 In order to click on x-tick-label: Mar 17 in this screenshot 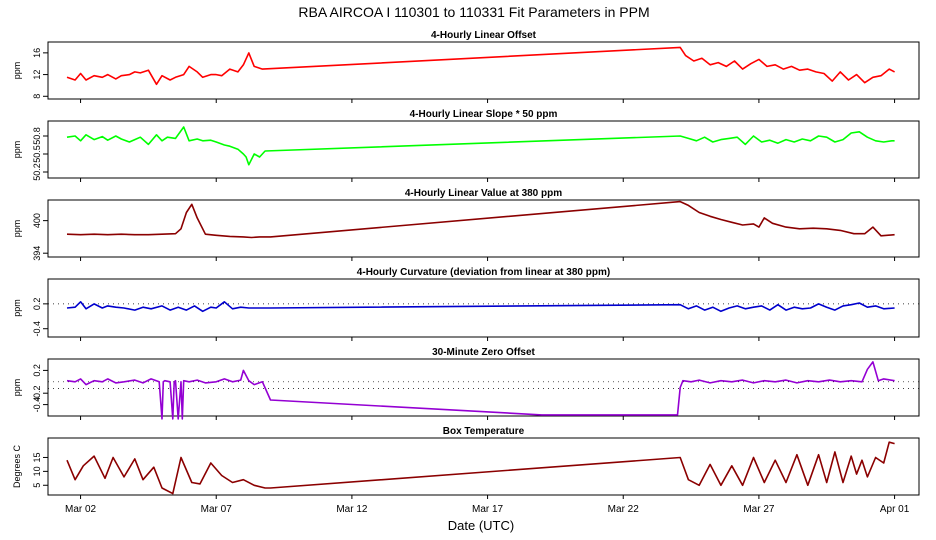, I will do `click(488, 509)`.